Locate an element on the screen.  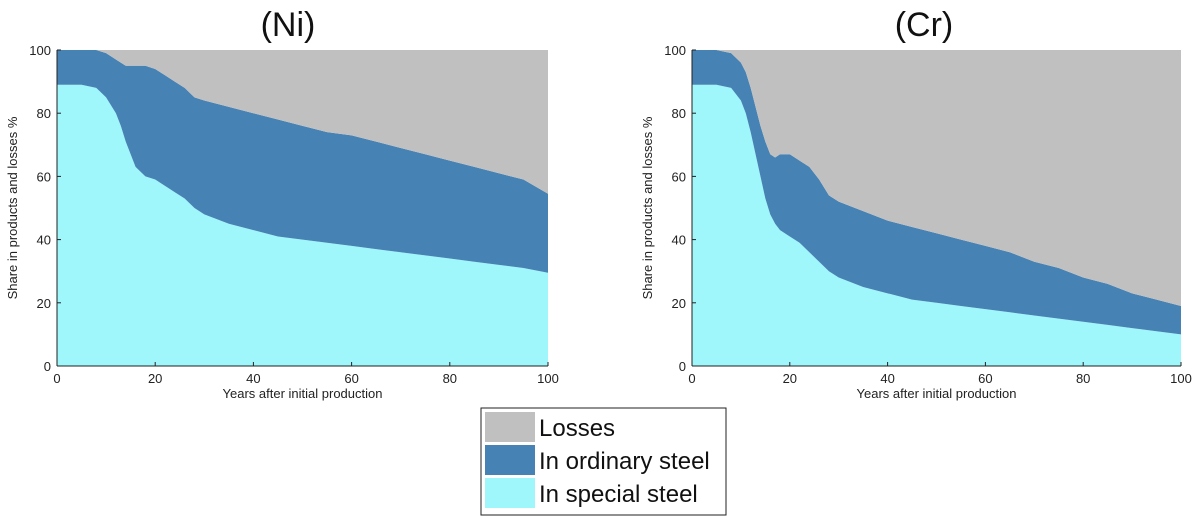
area-losses is located at coordinates (302, 122).